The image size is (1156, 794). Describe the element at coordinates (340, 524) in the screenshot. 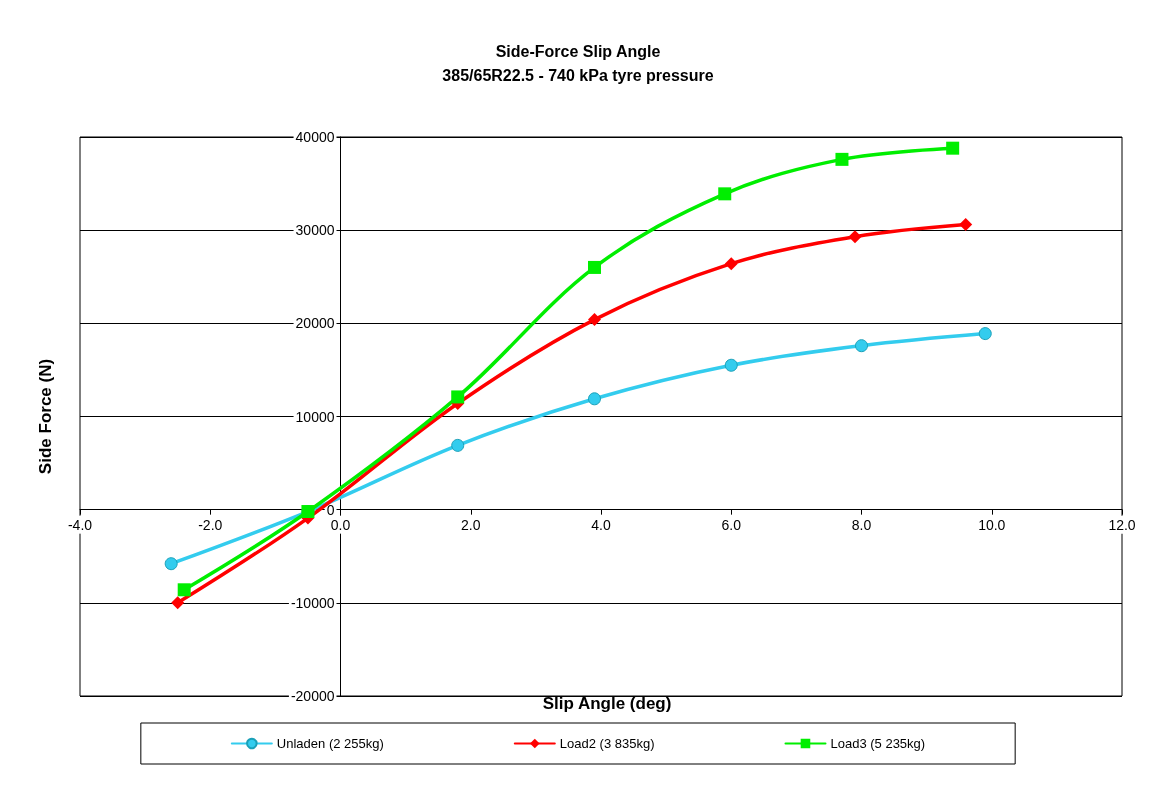

I see `x-tick-label: 0.0` at that location.